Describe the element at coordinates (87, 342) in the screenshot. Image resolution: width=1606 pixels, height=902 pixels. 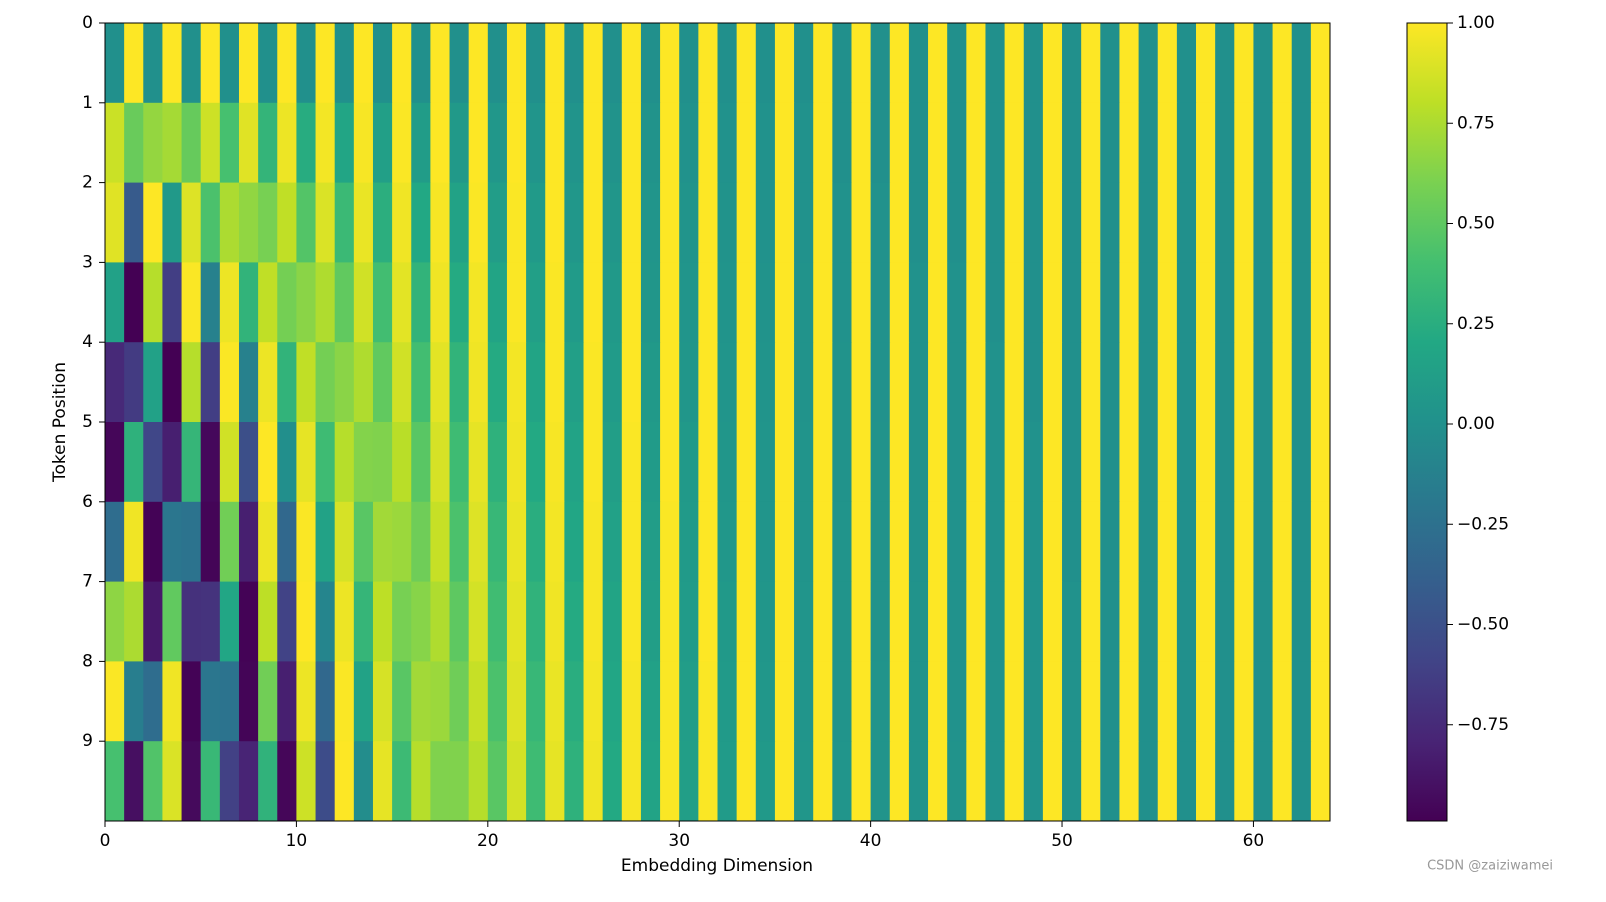
I see `y-tick-label: 4` at that location.